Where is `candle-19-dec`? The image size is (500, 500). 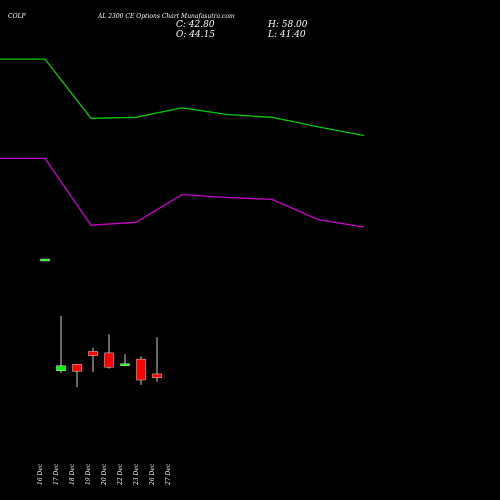 candle-19-dec is located at coordinates (77, 376).